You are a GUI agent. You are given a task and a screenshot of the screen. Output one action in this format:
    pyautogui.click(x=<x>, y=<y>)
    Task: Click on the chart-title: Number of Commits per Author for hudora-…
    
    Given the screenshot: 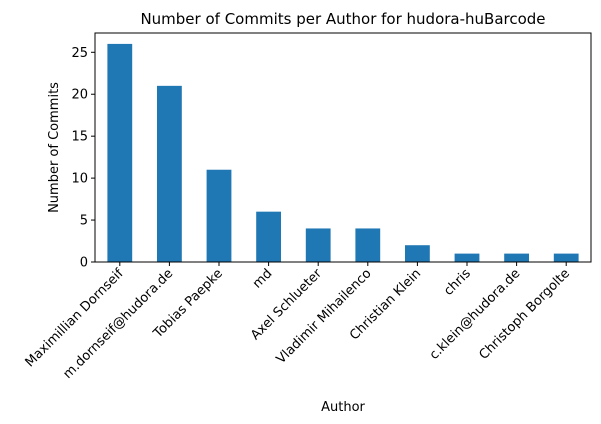 What is the action you would take?
    pyautogui.click(x=342, y=19)
    